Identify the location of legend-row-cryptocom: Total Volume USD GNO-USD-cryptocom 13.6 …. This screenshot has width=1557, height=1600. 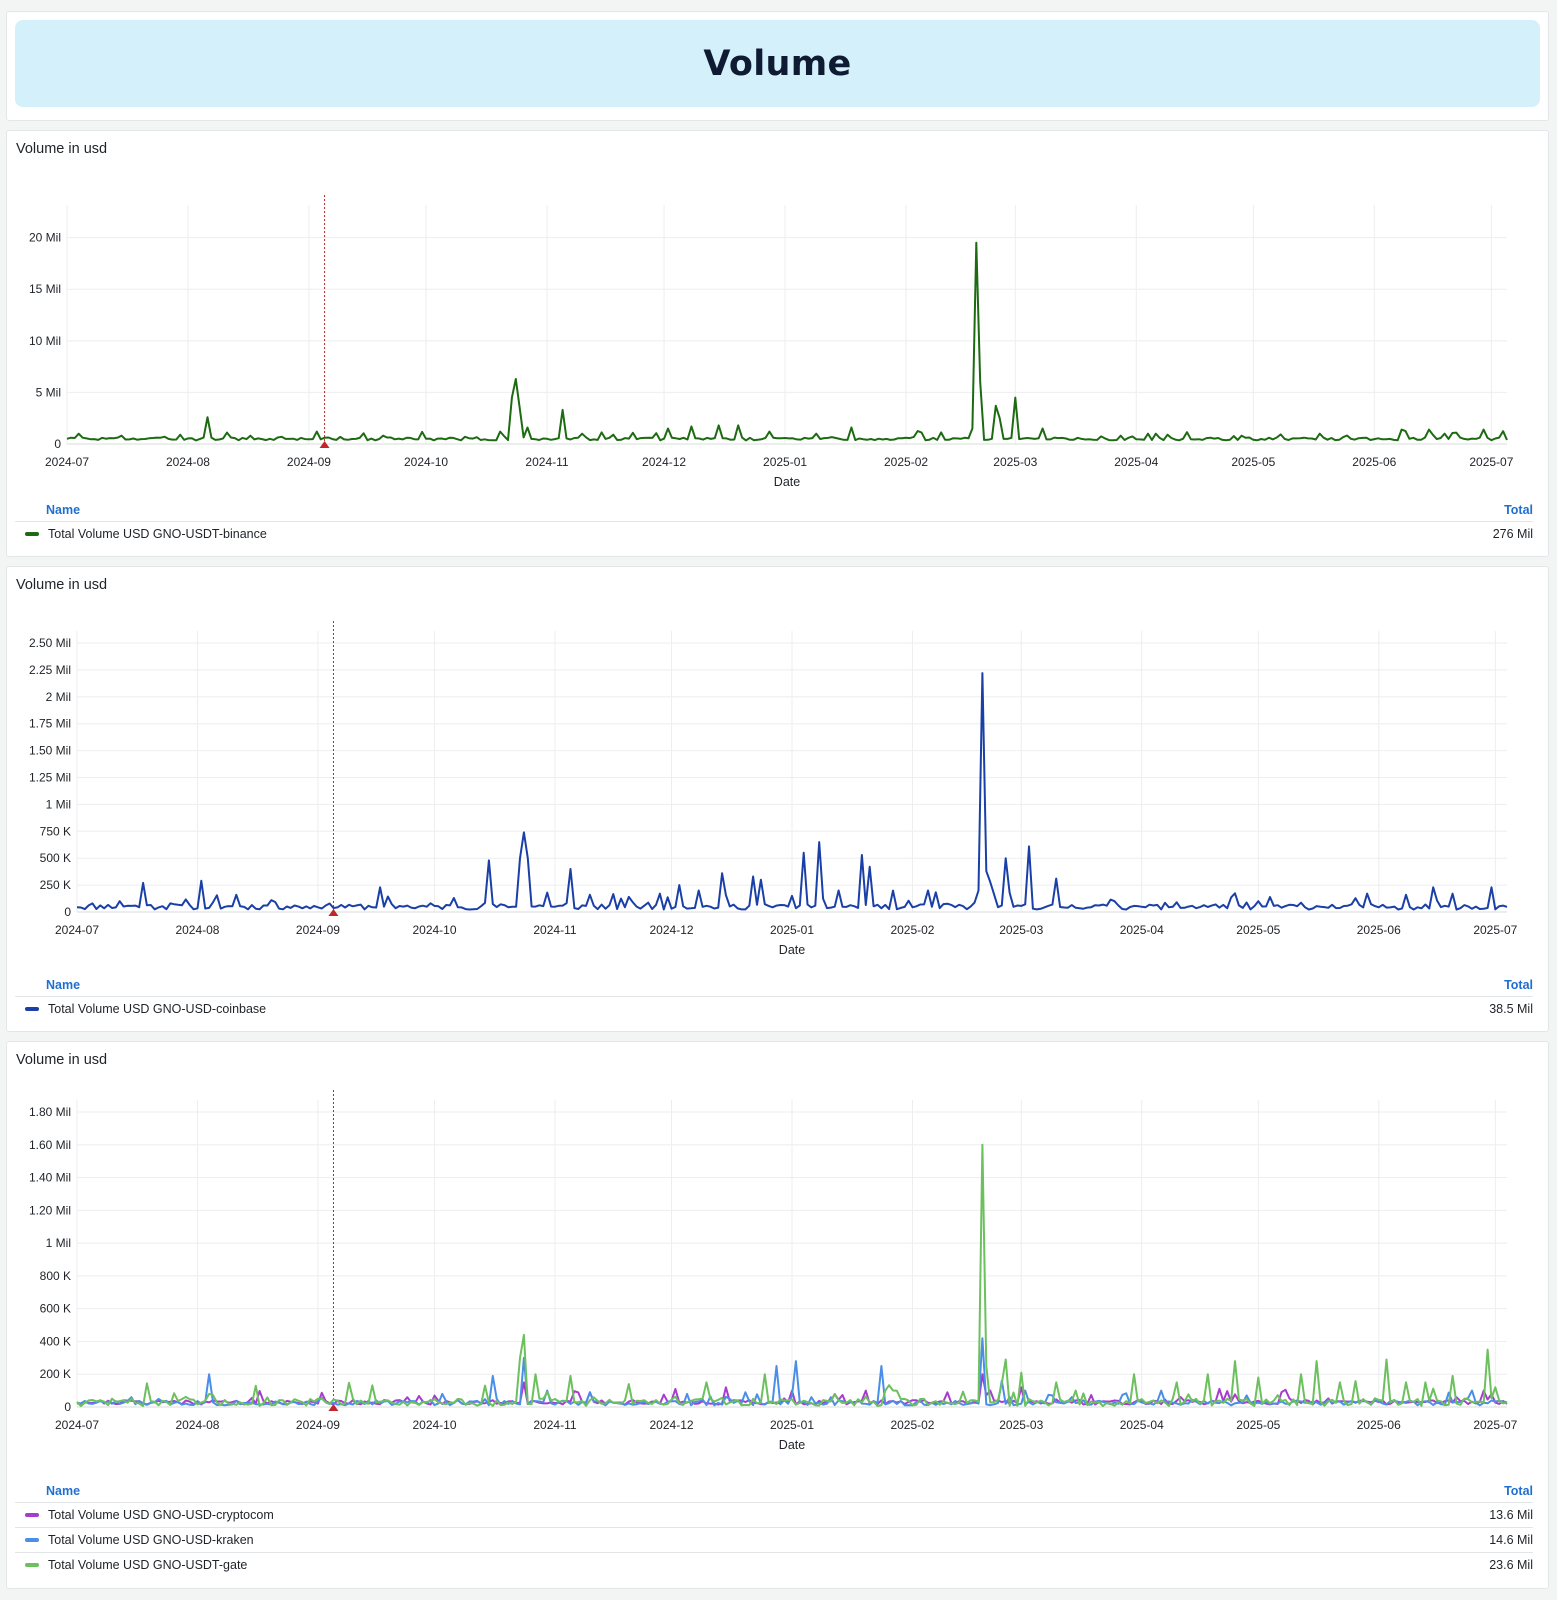
(774, 1514).